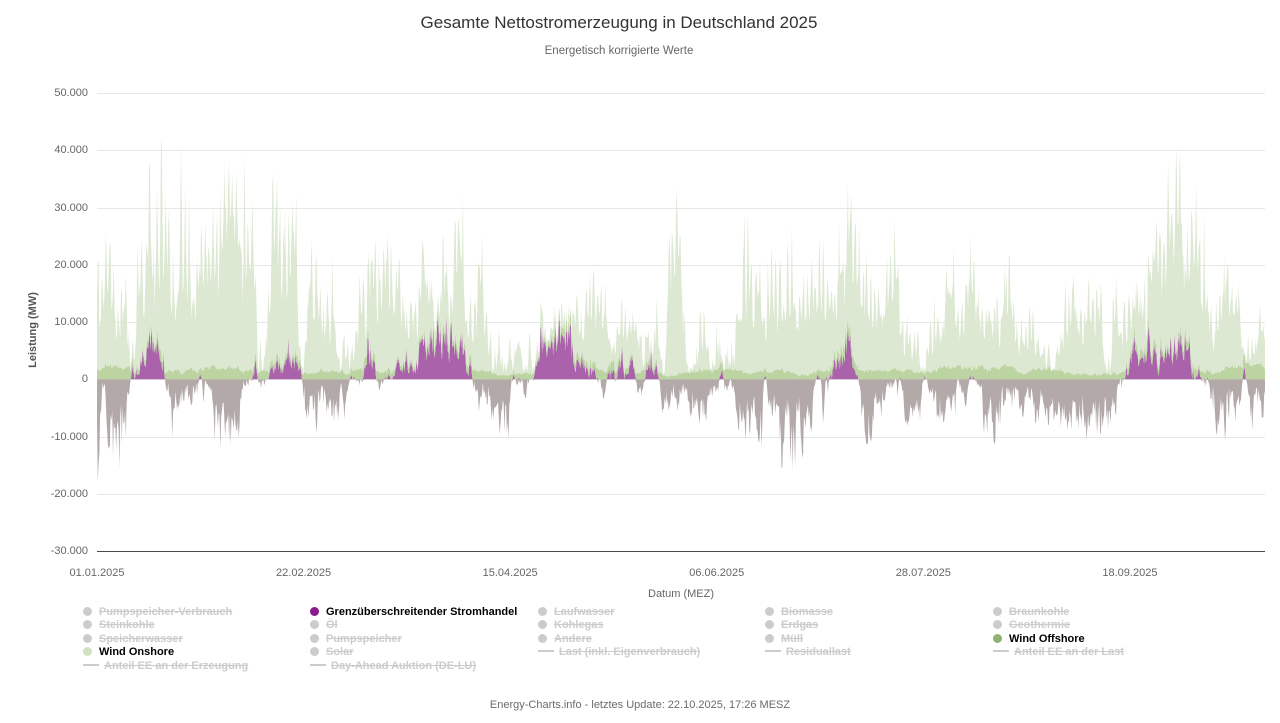  I want to click on legend-column: Biomasse Erdgas Müll Residuallast, so click(808, 633).